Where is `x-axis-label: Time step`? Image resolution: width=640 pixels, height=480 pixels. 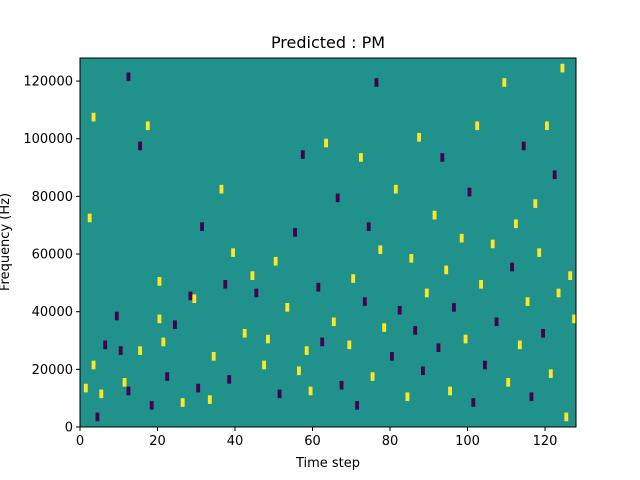
x-axis-label: Time step is located at coordinates (327, 463).